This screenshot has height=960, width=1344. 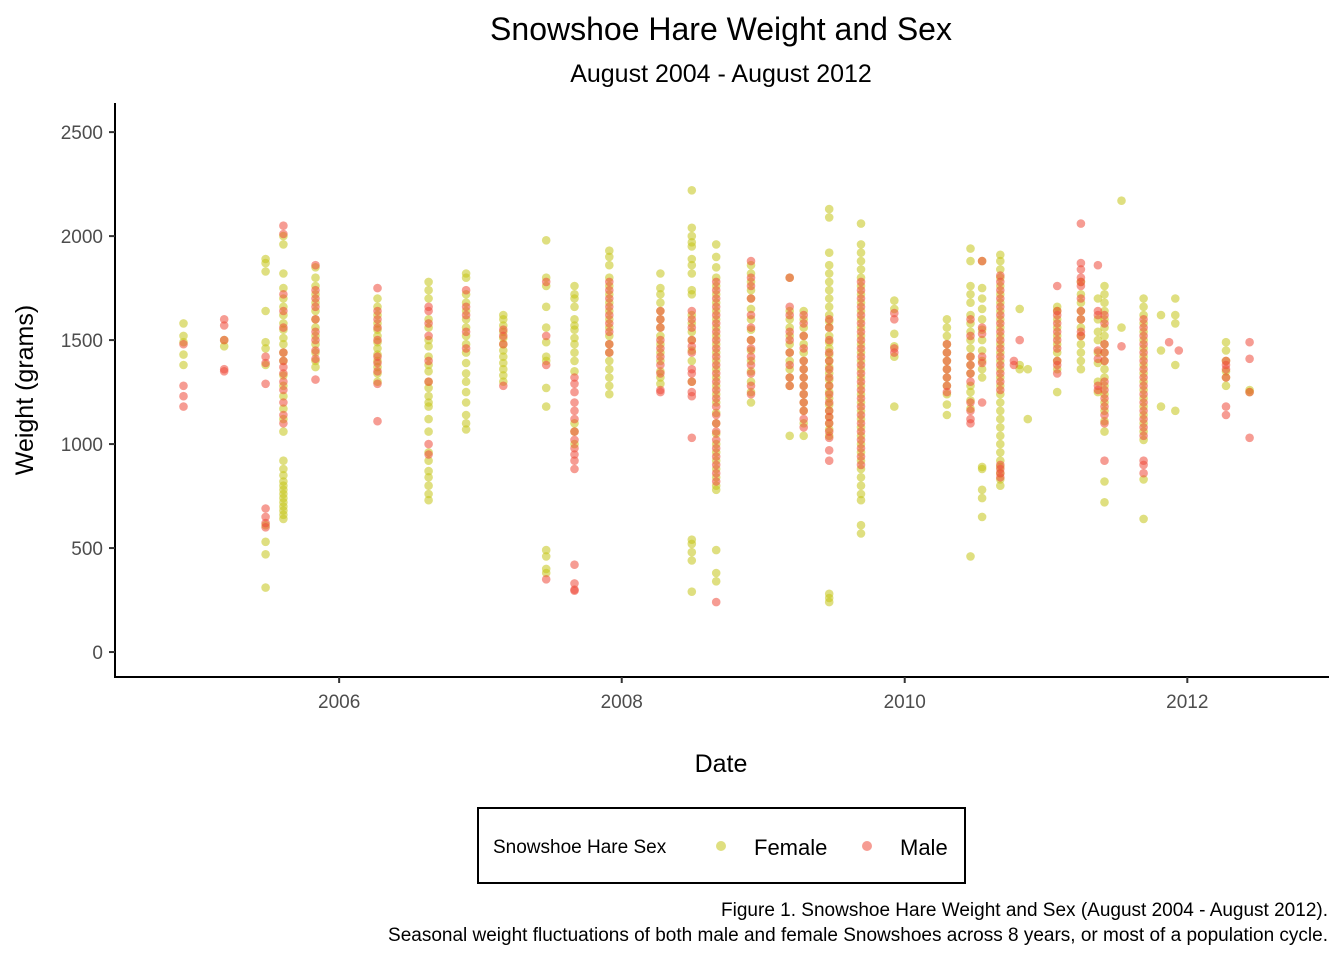 What do you see at coordinates (622, 702) in the screenshot?
I see `x-tick-label: 2008` at bounding box center [622, 702].